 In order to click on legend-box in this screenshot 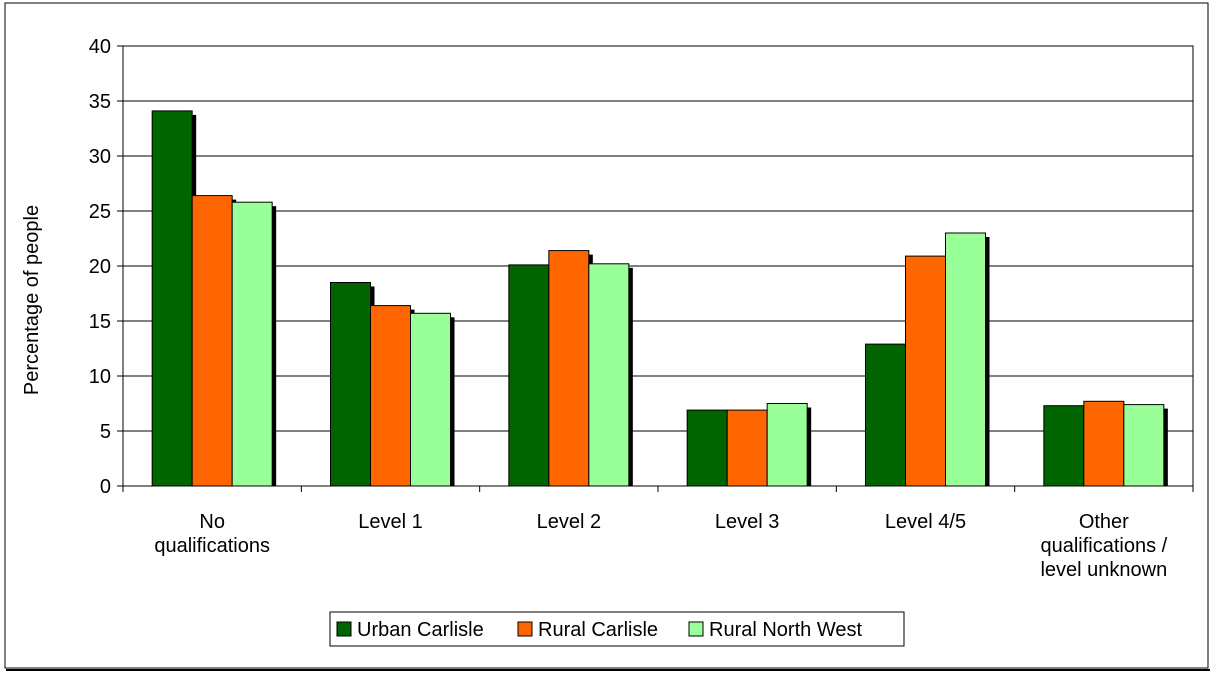, I will do `click(617, 629)`.